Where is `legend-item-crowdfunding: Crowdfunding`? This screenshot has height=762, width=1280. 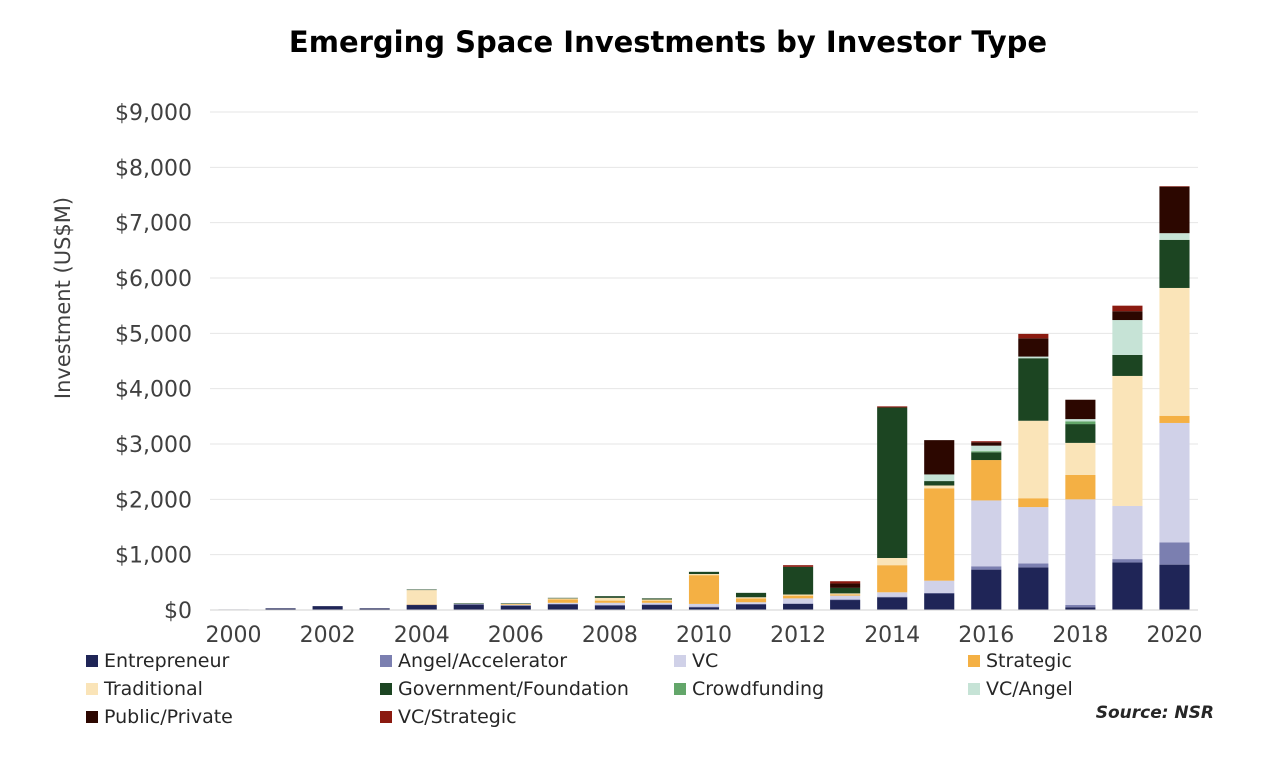 legend-item-crowdfunding: Crowdfunding is located at coordinates (749, 689).